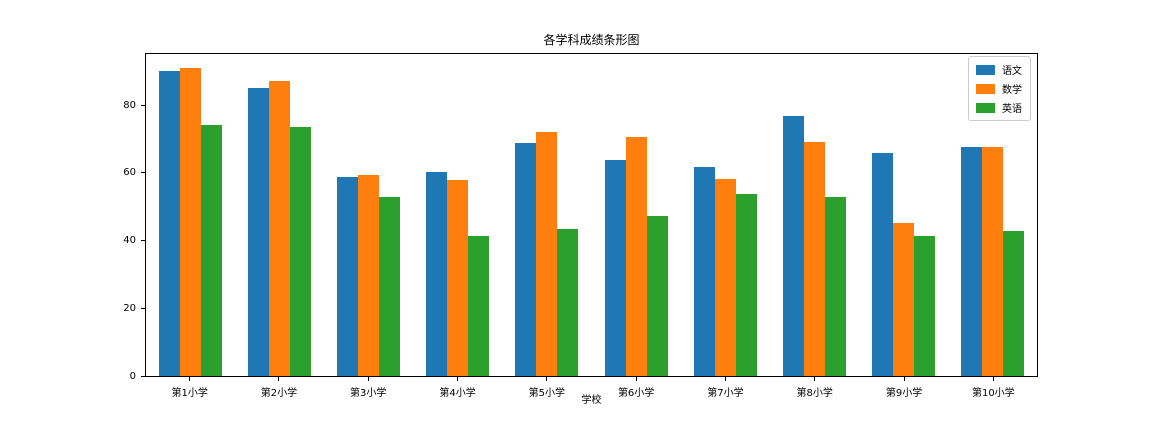 The height and width of the screenshot is (432, 1152). What do you see at coordinates (348, 276) in the screenshot?
I see `bar-语文-第3小学` at bounding box center [348, 276].